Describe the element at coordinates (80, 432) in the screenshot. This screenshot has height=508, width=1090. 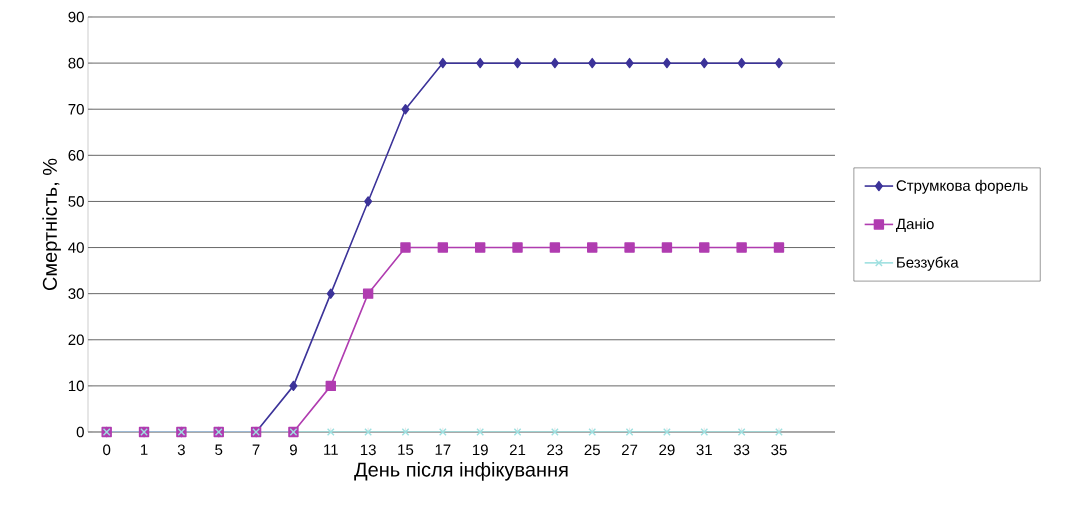
I see `y-tick-label: 0` at that location.